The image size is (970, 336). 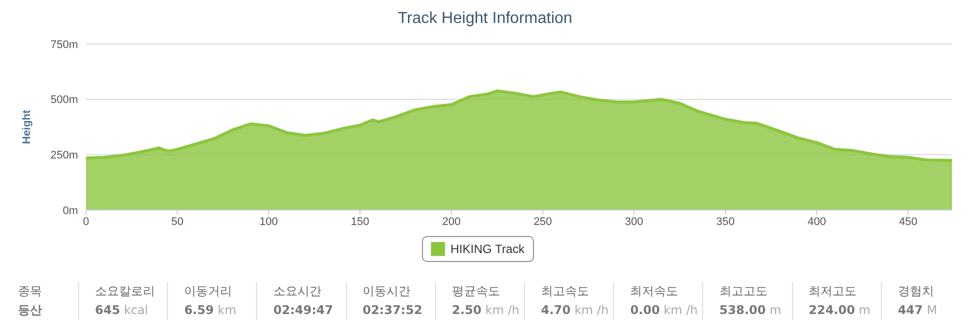 I want to click on chart-title: Track Height Information, so click(x=485, y=19).